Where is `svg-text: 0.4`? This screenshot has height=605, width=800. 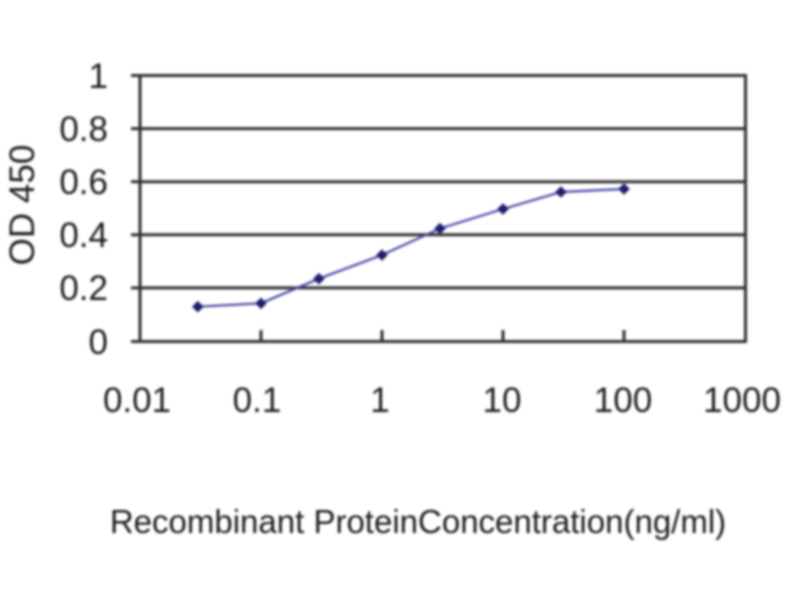
svg-text: 0.4 is located at coordinates (83, 235).